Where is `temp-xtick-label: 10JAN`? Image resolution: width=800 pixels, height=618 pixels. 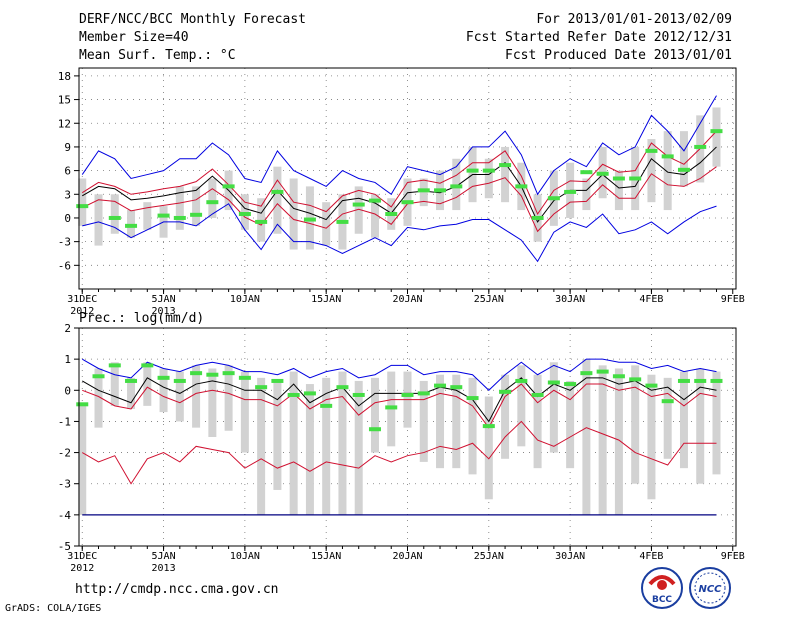
temp-xtick-label: 10JAN is located at coordinates (245, 299).